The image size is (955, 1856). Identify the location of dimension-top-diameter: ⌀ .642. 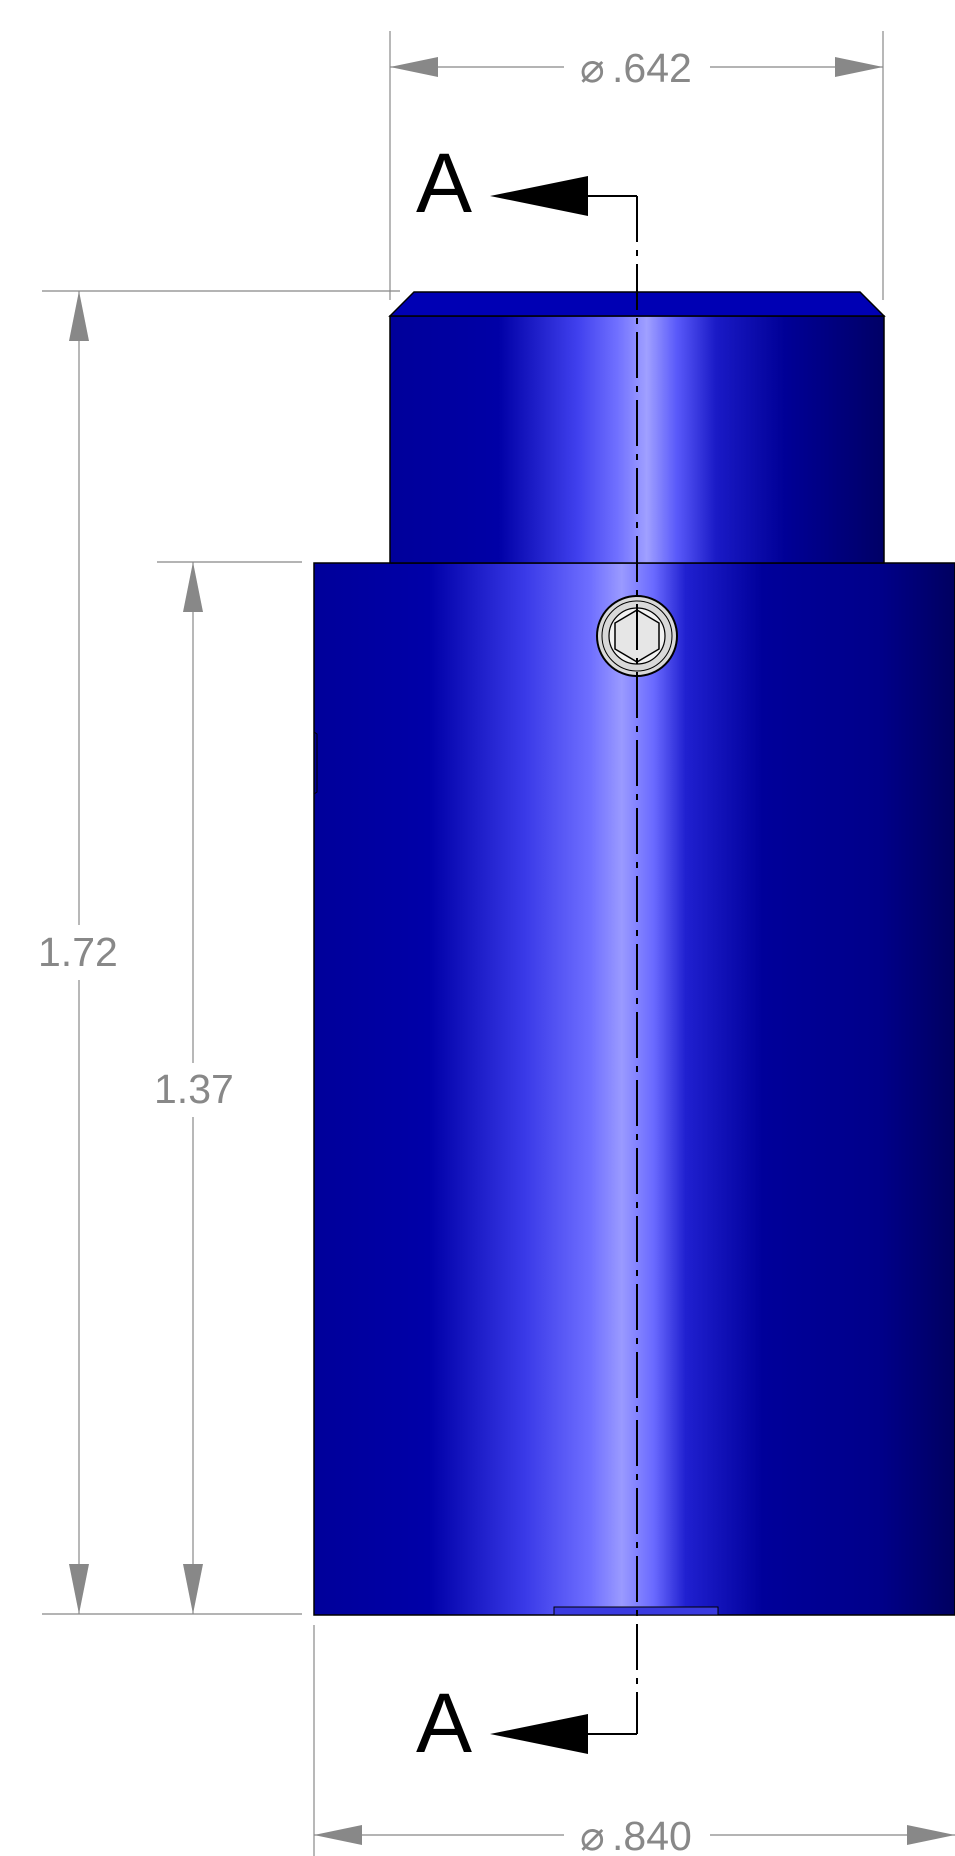
(636, 165).